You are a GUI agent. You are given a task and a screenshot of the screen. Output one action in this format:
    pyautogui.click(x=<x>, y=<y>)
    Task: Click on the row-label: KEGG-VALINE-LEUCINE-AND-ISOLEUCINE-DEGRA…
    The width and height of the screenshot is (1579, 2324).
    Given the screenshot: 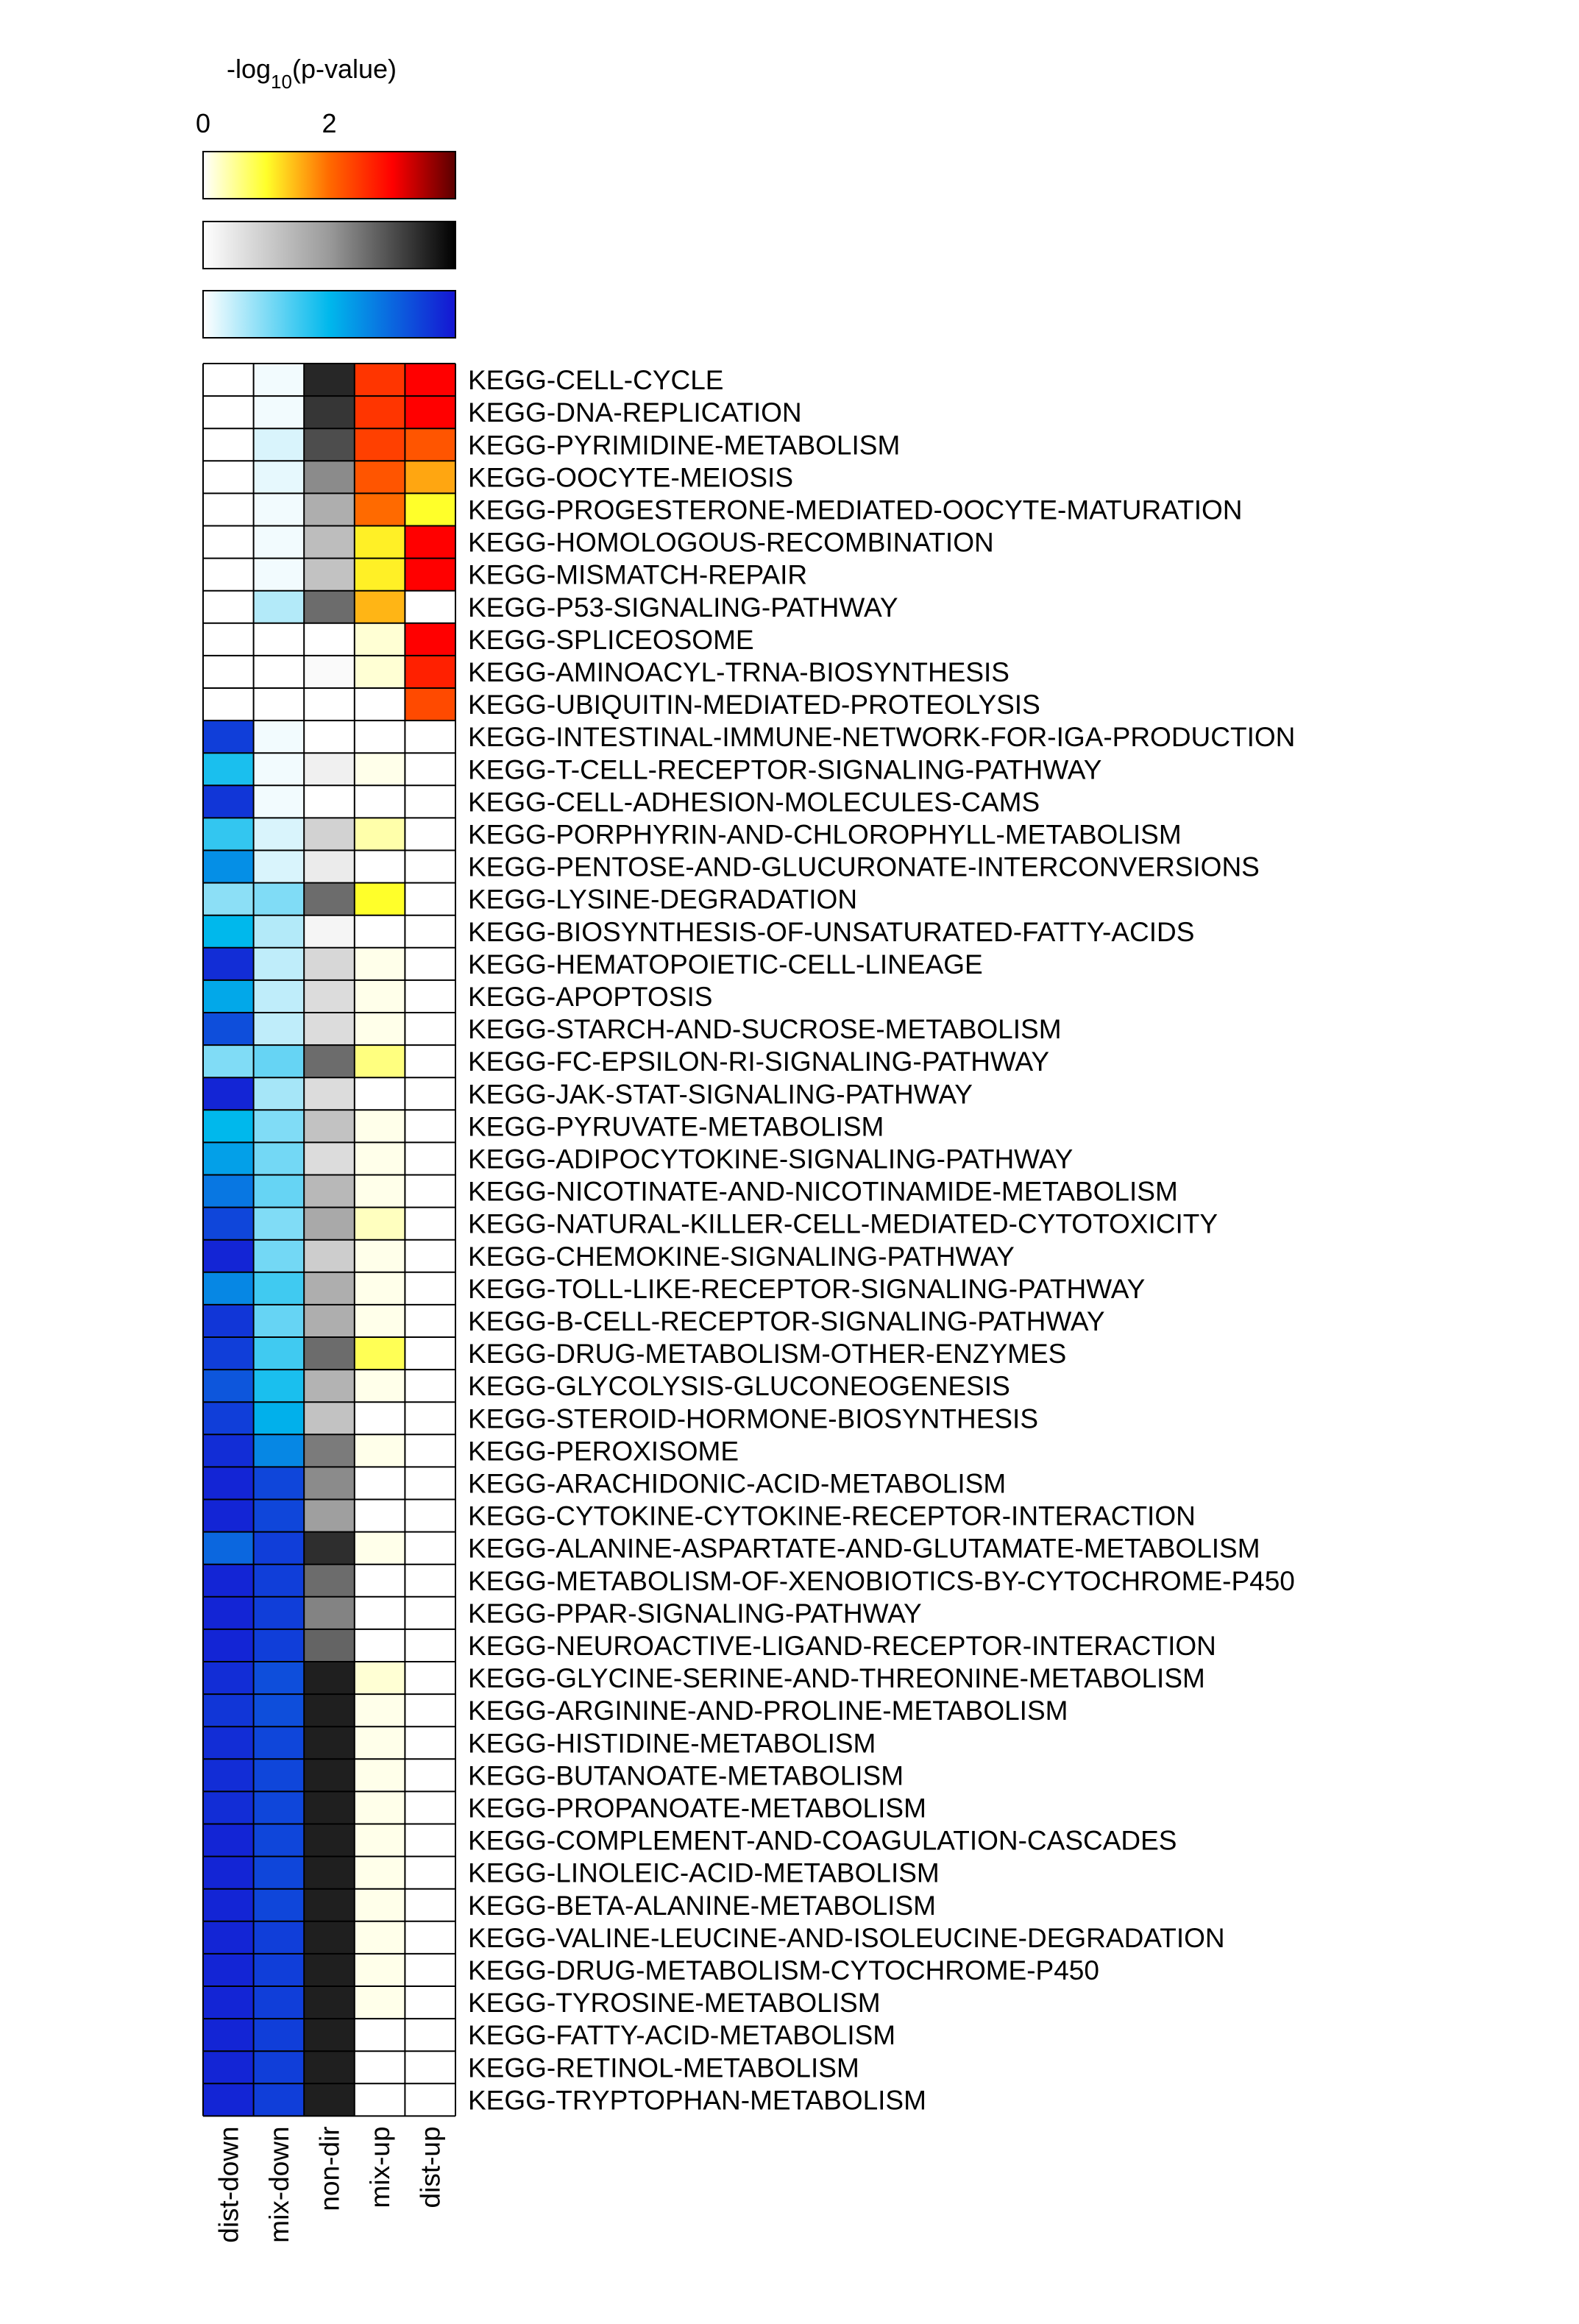 What is the action you would take?
    pyautogui.click(x=846, y=1938)
    